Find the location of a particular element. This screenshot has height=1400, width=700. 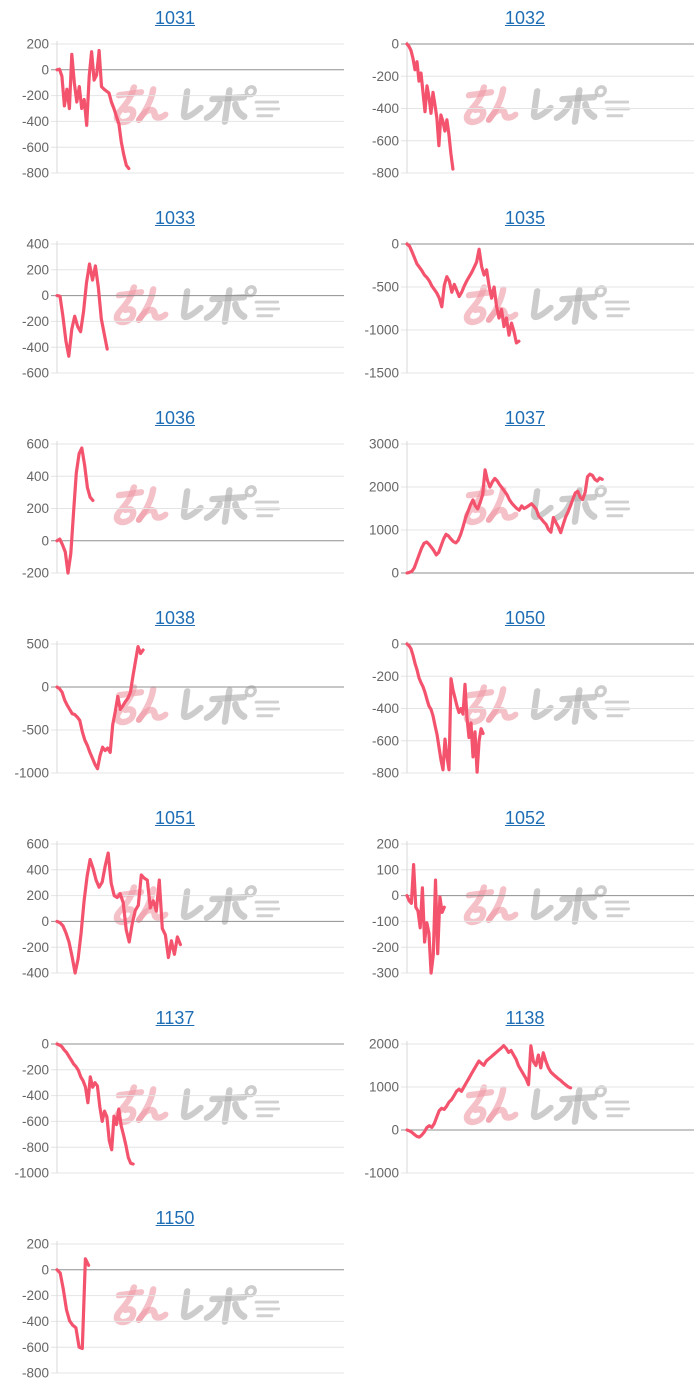

chart-title-link: 1035 is located at coordinates (525, 218).